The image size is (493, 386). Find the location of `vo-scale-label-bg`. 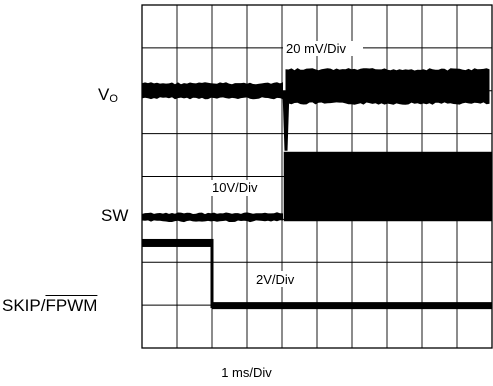

vo-scale-label-bg is located at coordinates (323, 48).